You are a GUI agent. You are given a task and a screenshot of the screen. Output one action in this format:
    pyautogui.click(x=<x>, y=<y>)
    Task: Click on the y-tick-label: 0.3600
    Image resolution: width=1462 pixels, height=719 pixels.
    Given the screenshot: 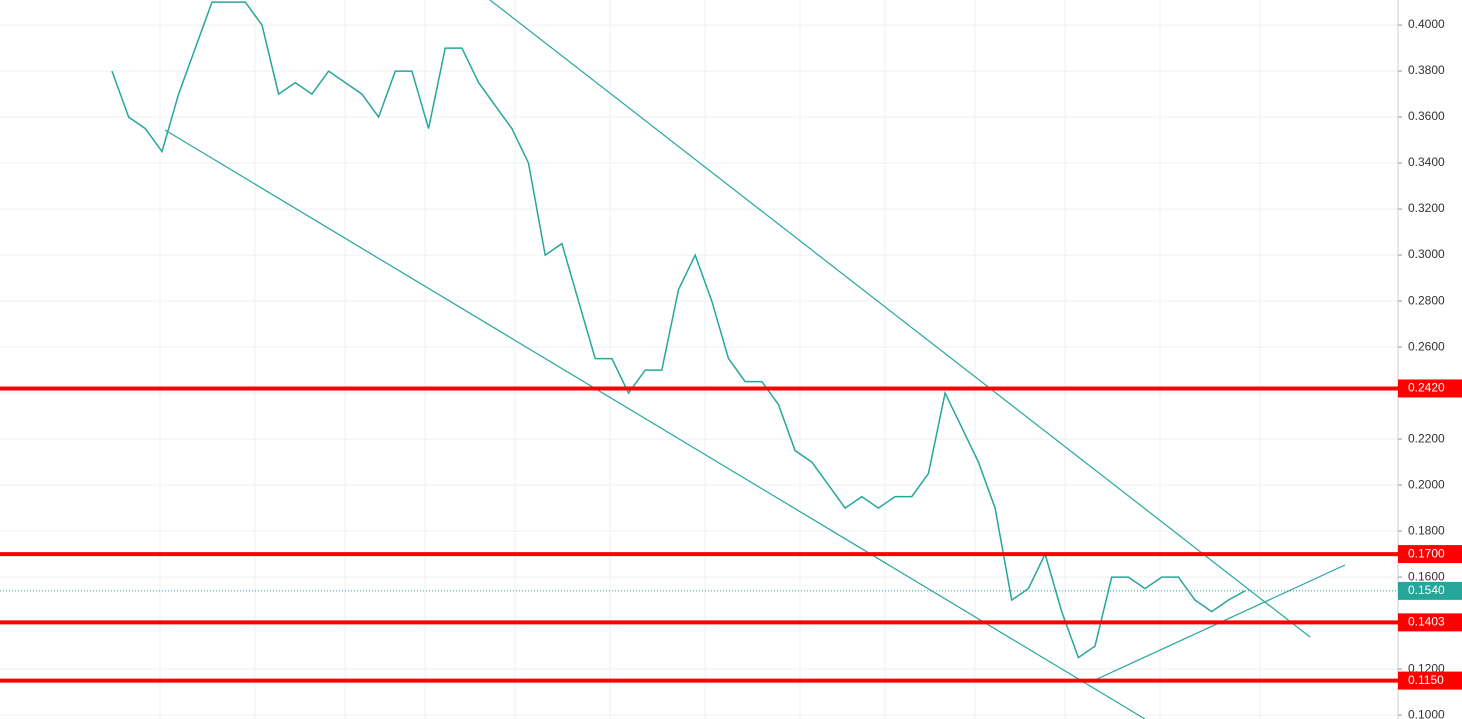 What is the action you would take?
    pyautogui.click(x=1426, y=116)
    